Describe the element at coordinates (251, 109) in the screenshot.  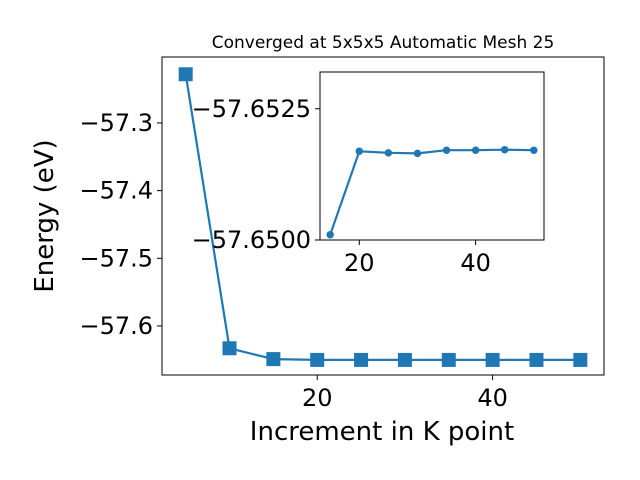
I see `inset-y-tick-label: −57.6525` at that location.